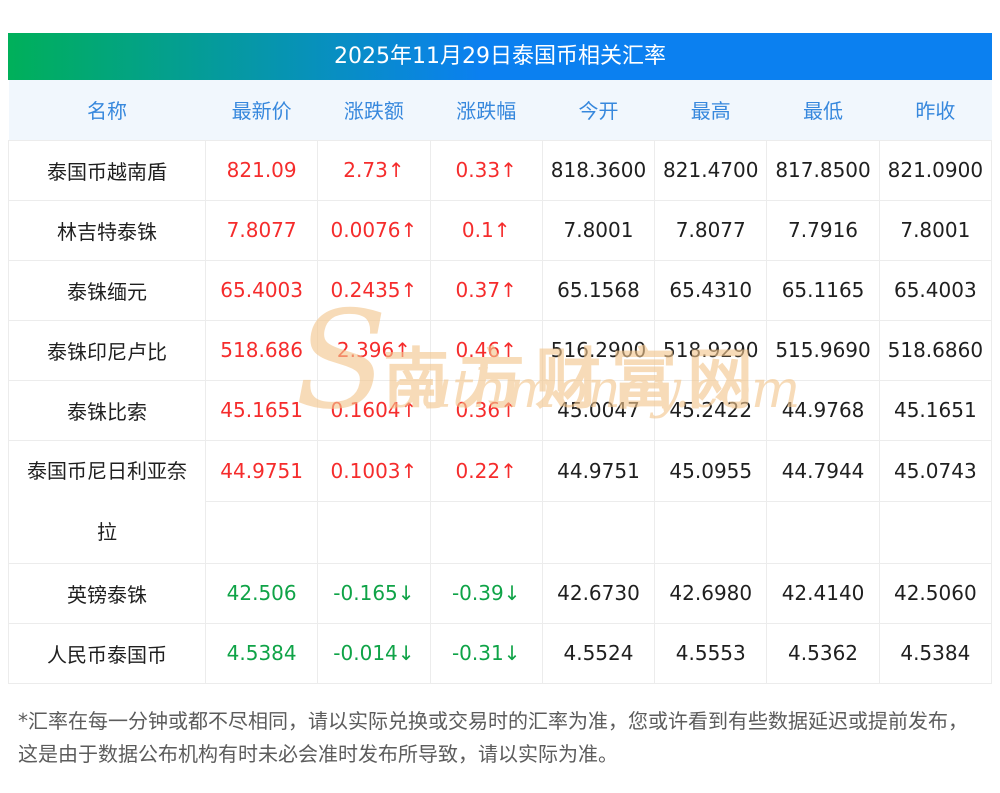  Describe the element at coordinates (261, 593) in the screenshot. I see `latest-cell: 42.506` at that location.